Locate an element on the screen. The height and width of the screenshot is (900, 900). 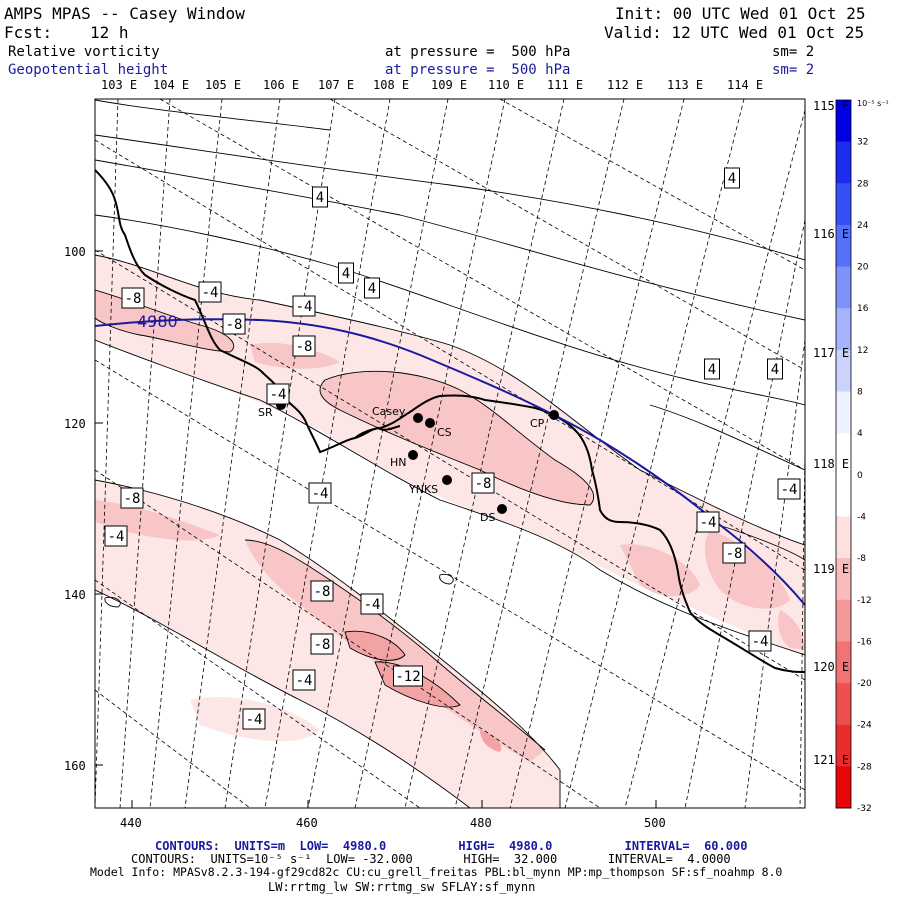
colorbar-tick-label: 4 is located at coordinates (860, 434).